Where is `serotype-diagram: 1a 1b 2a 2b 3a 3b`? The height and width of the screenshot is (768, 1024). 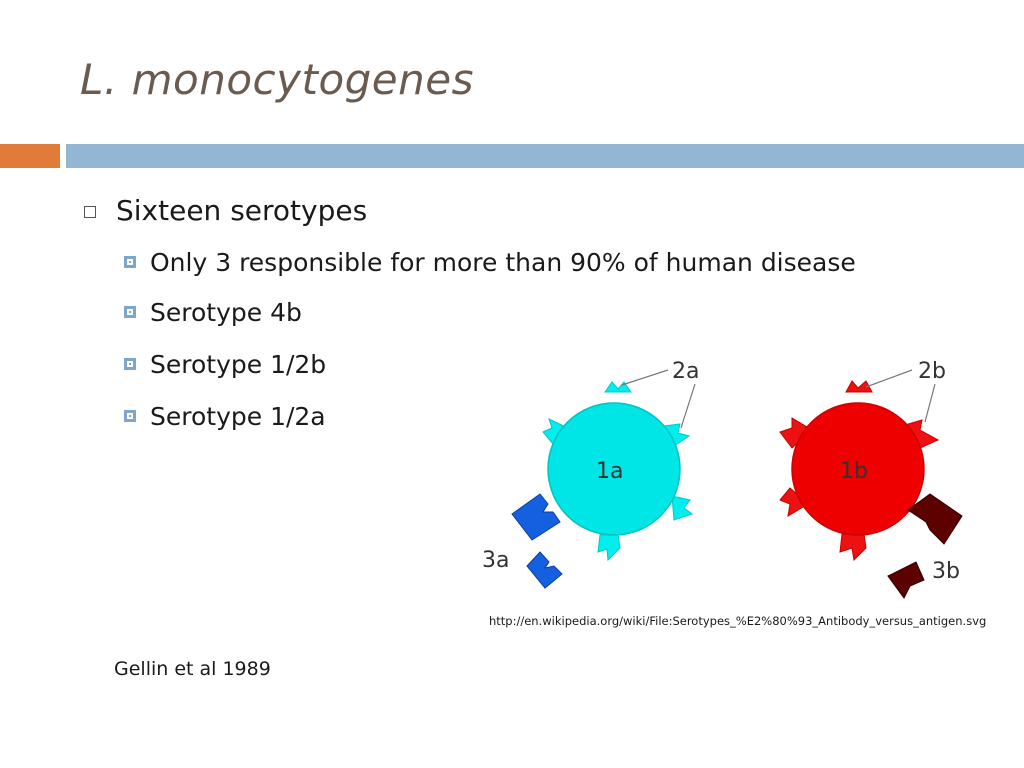 serotype-diagram: 1a 1b 2a 2b 3a 3b is located at coordinates (722, 479).